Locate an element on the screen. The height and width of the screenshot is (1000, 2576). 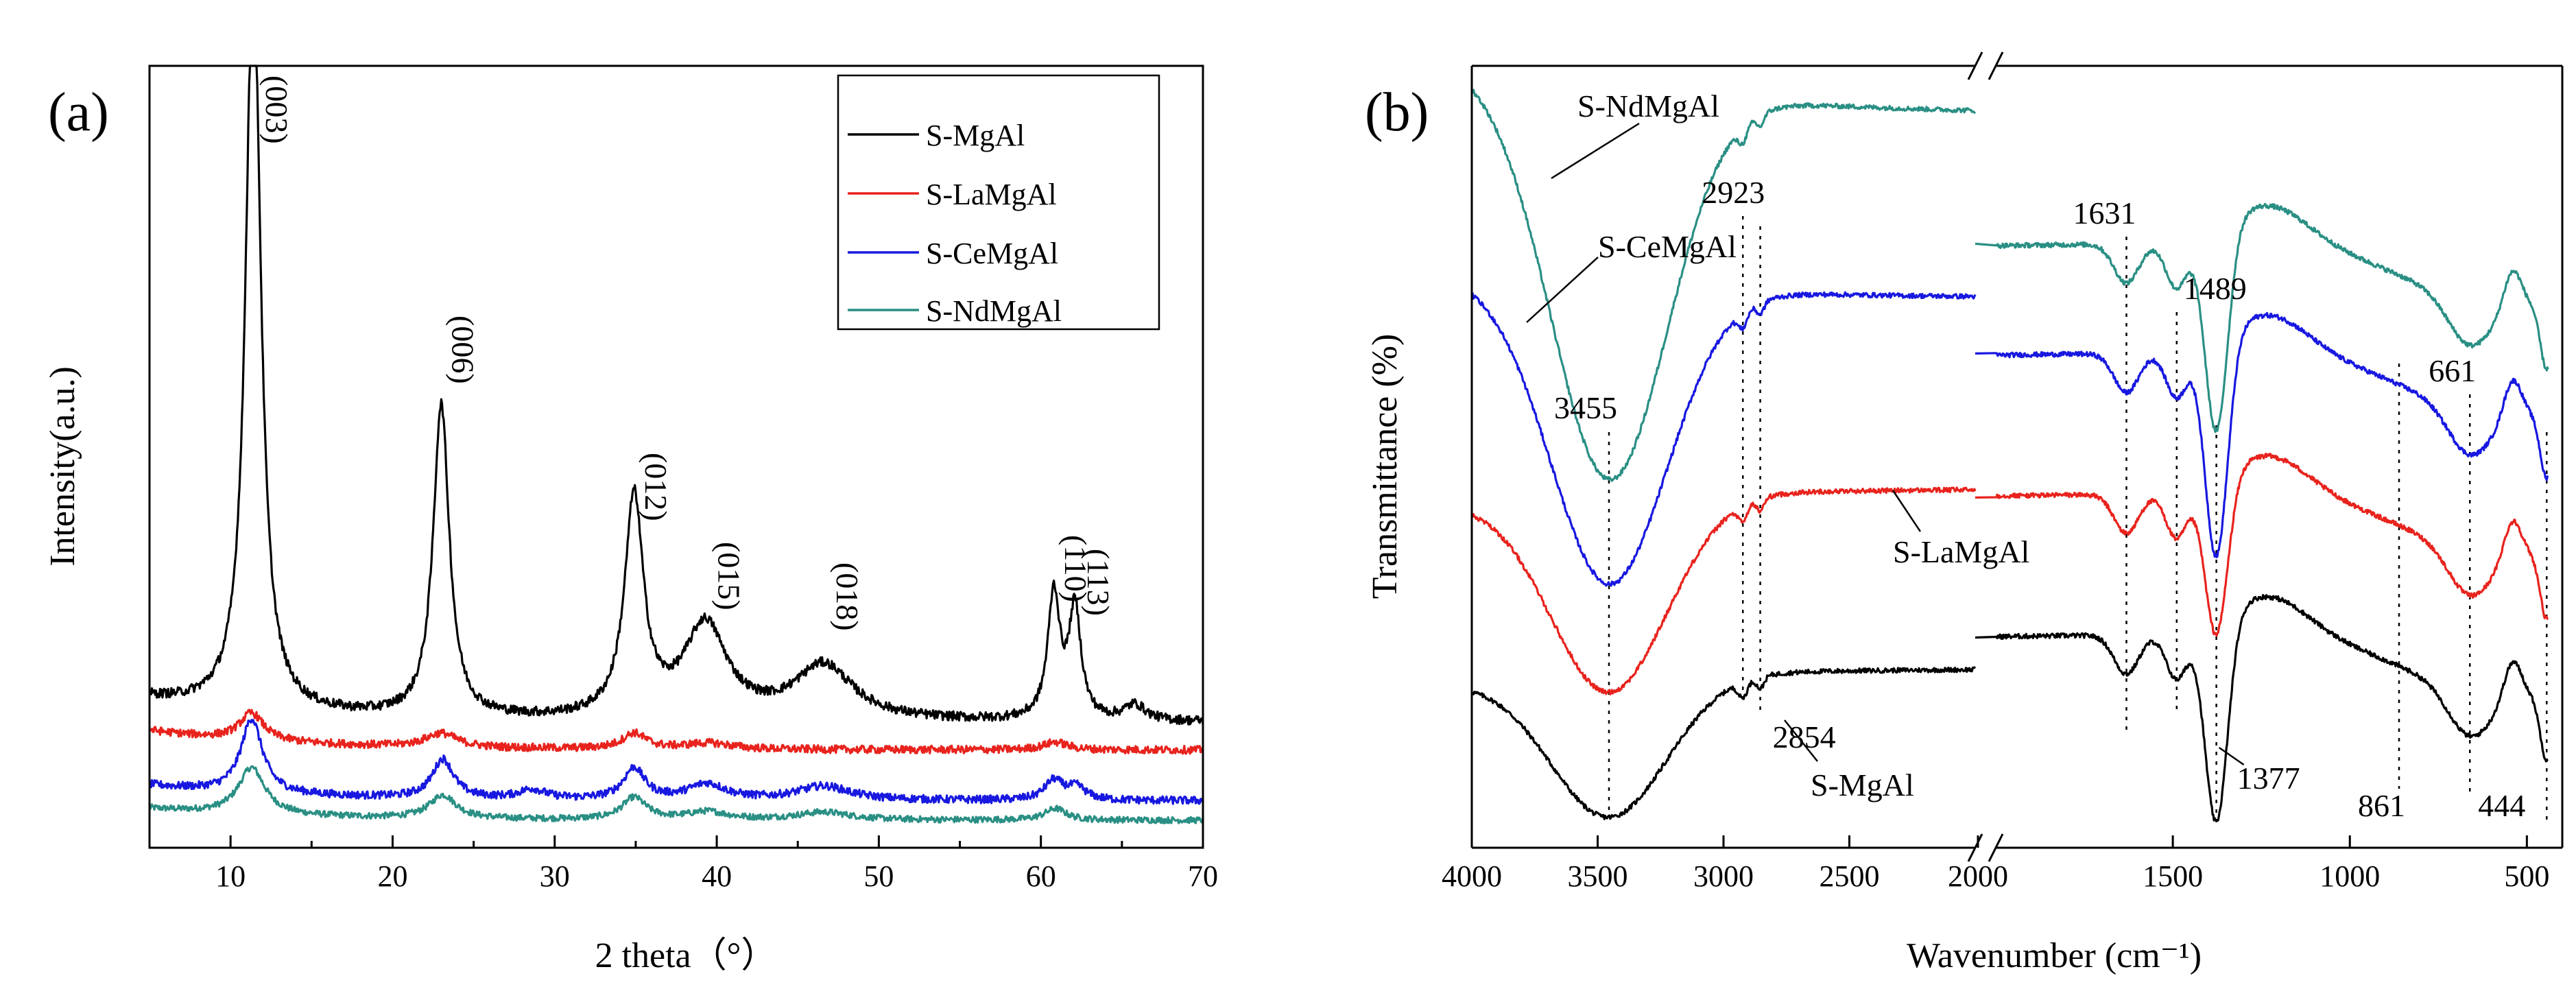
panel-a-label: (a) is located at coordinates (78, 113).